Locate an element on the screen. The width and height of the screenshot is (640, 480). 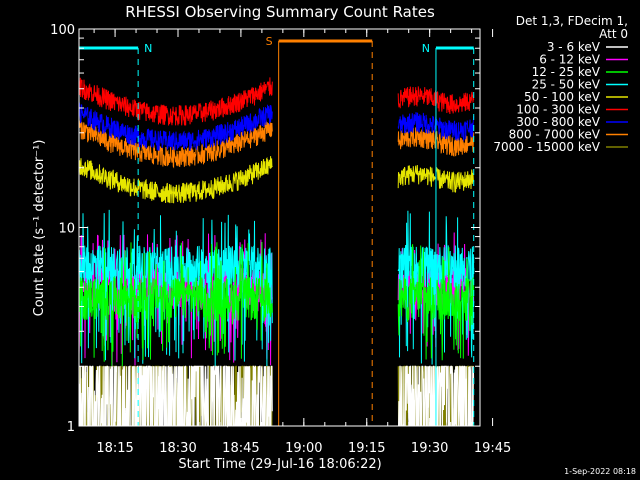
x-tick-label: 18:15 is located at coordinates (114, 448).